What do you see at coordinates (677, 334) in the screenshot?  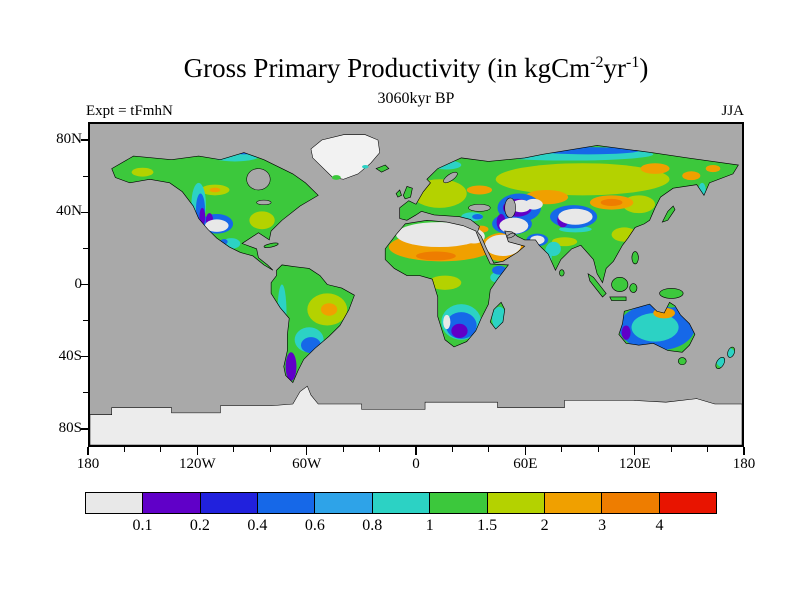 I see `australia-nz-field` at bounding box center [677, 334].